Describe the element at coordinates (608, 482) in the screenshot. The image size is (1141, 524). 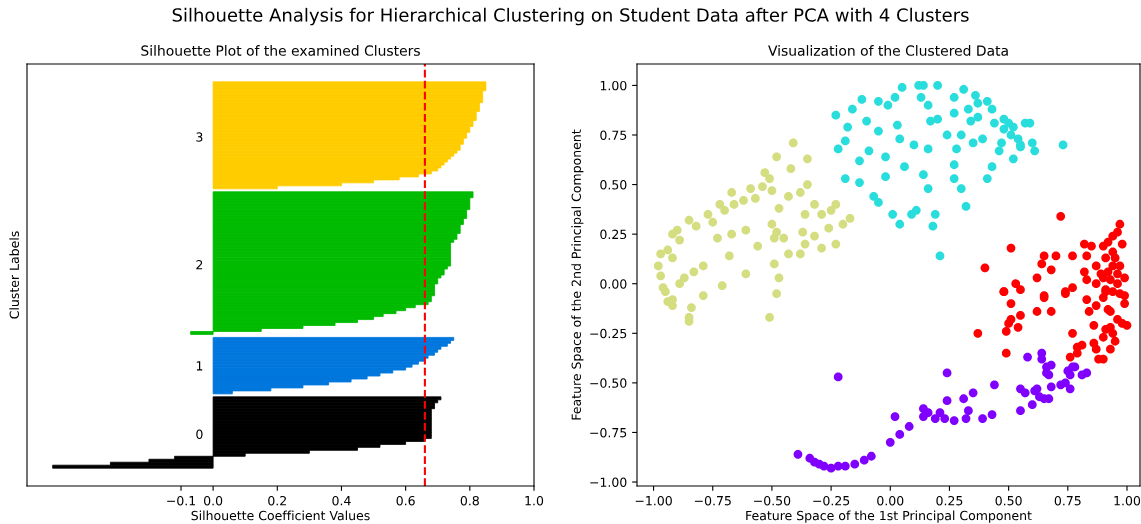
I see `y-tick-label: −1.00` at that location.